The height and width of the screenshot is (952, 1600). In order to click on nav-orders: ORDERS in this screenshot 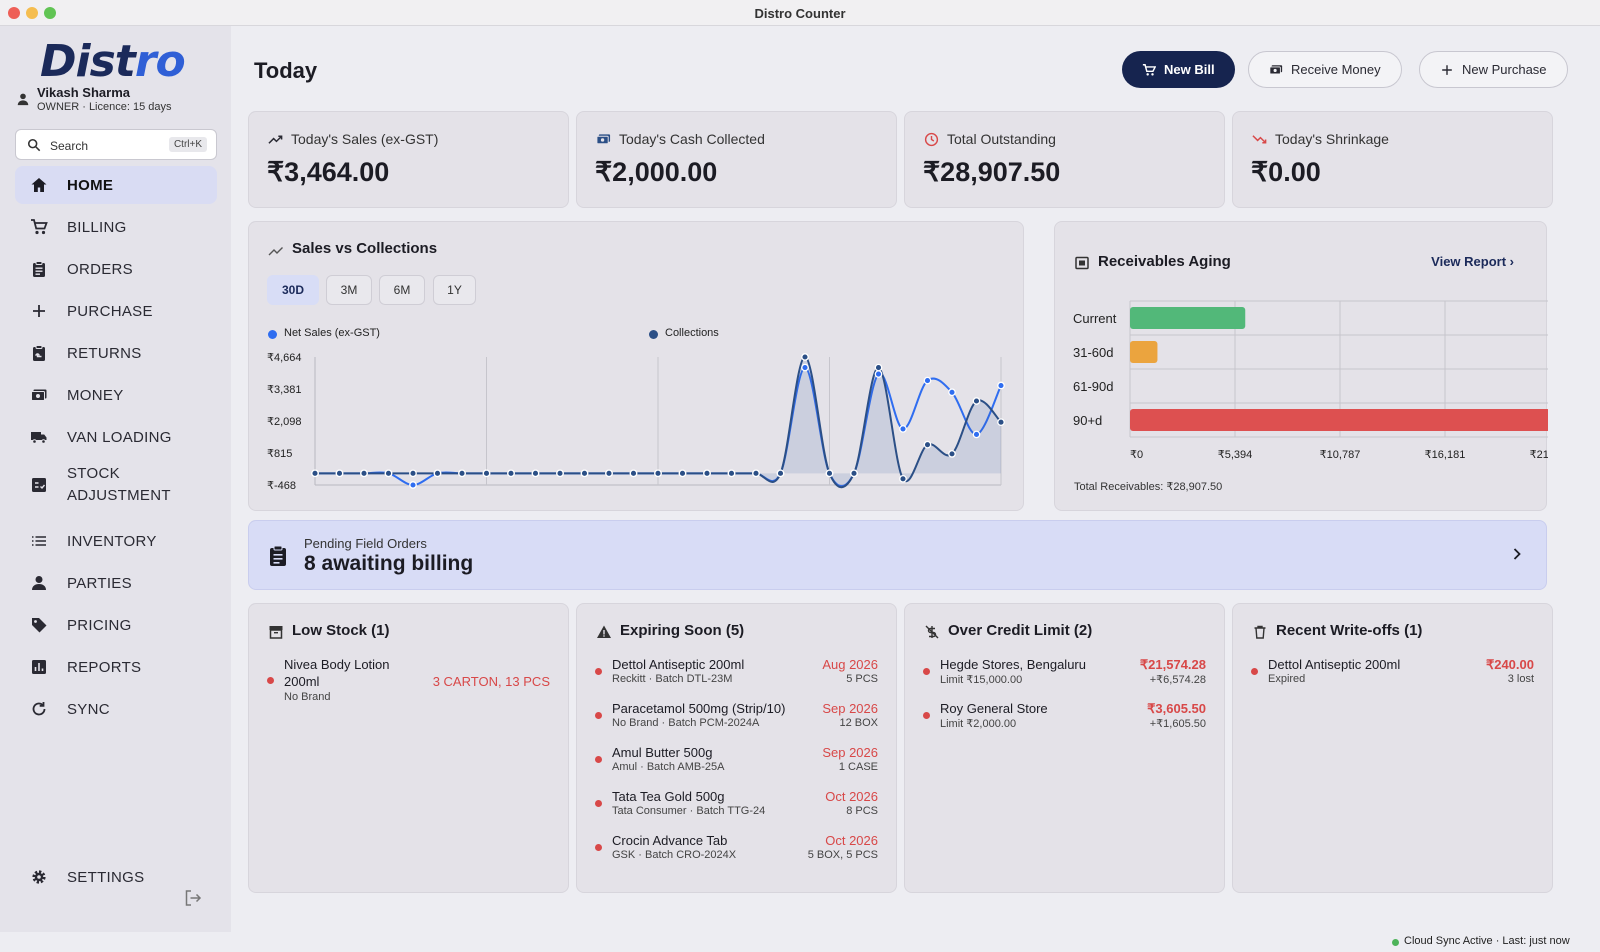, I will do `click(116, 269)`.